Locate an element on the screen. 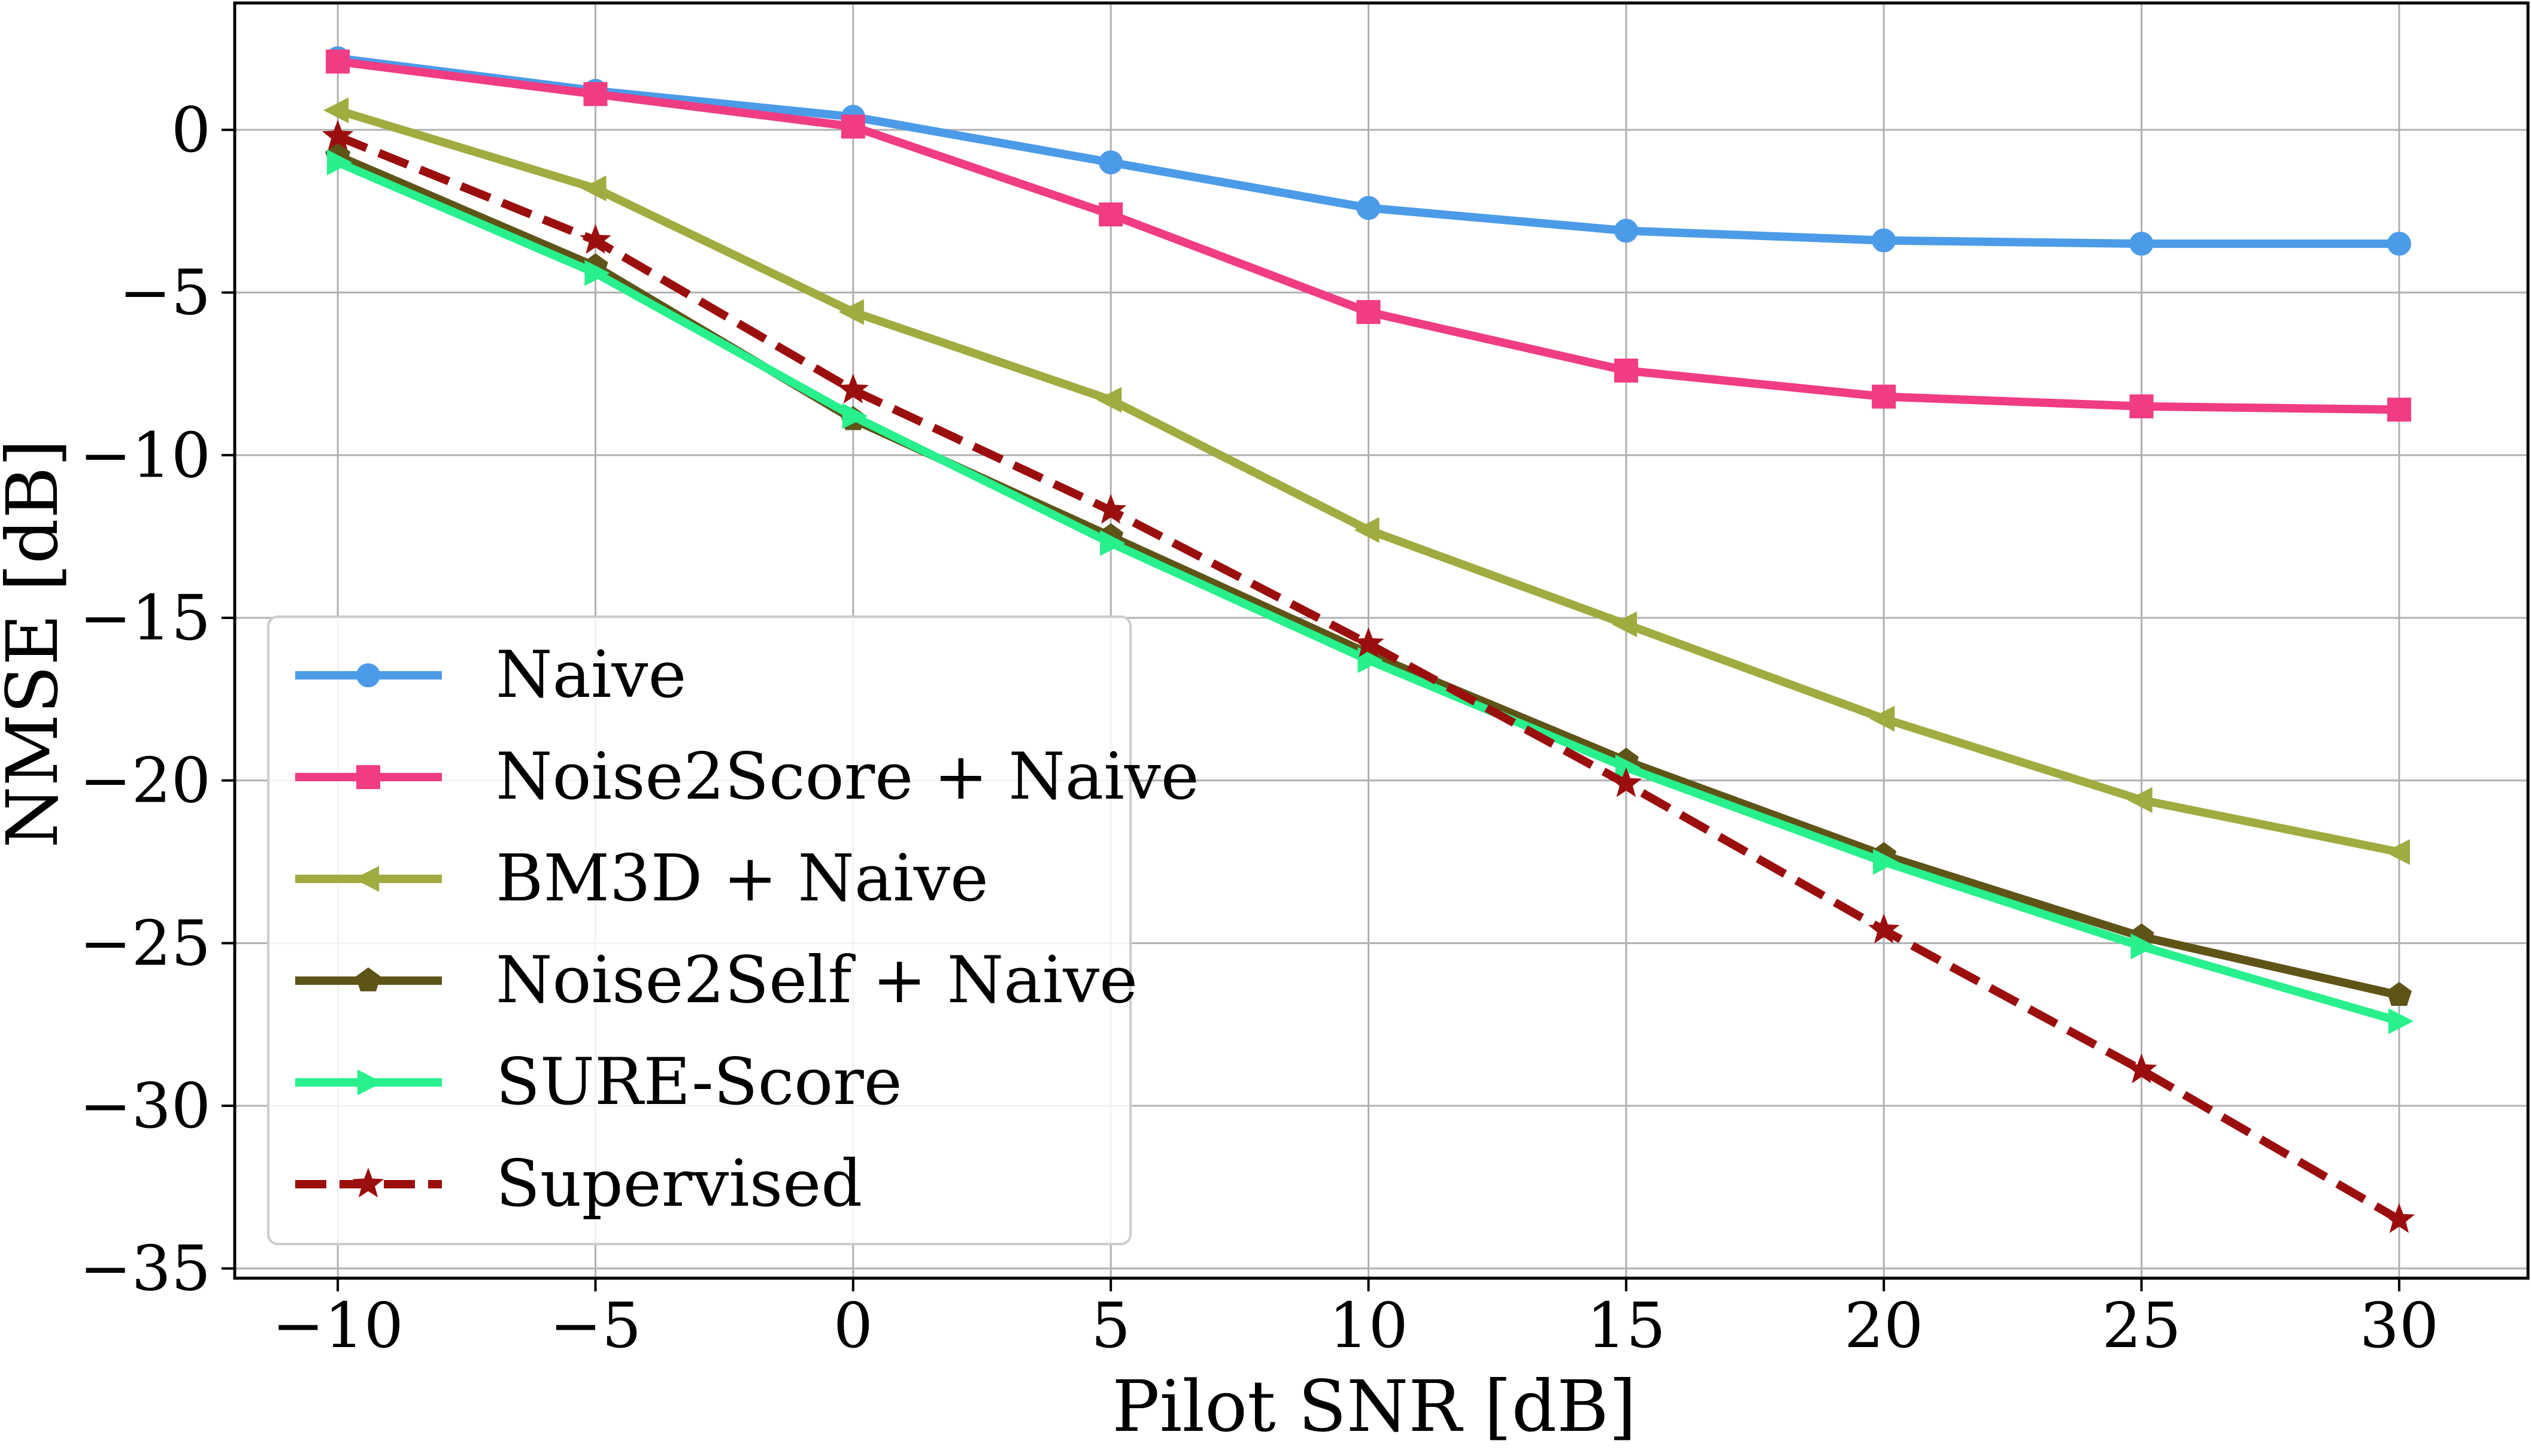  legend-item: BM3D + Naive is located at coordinates (642, 879).